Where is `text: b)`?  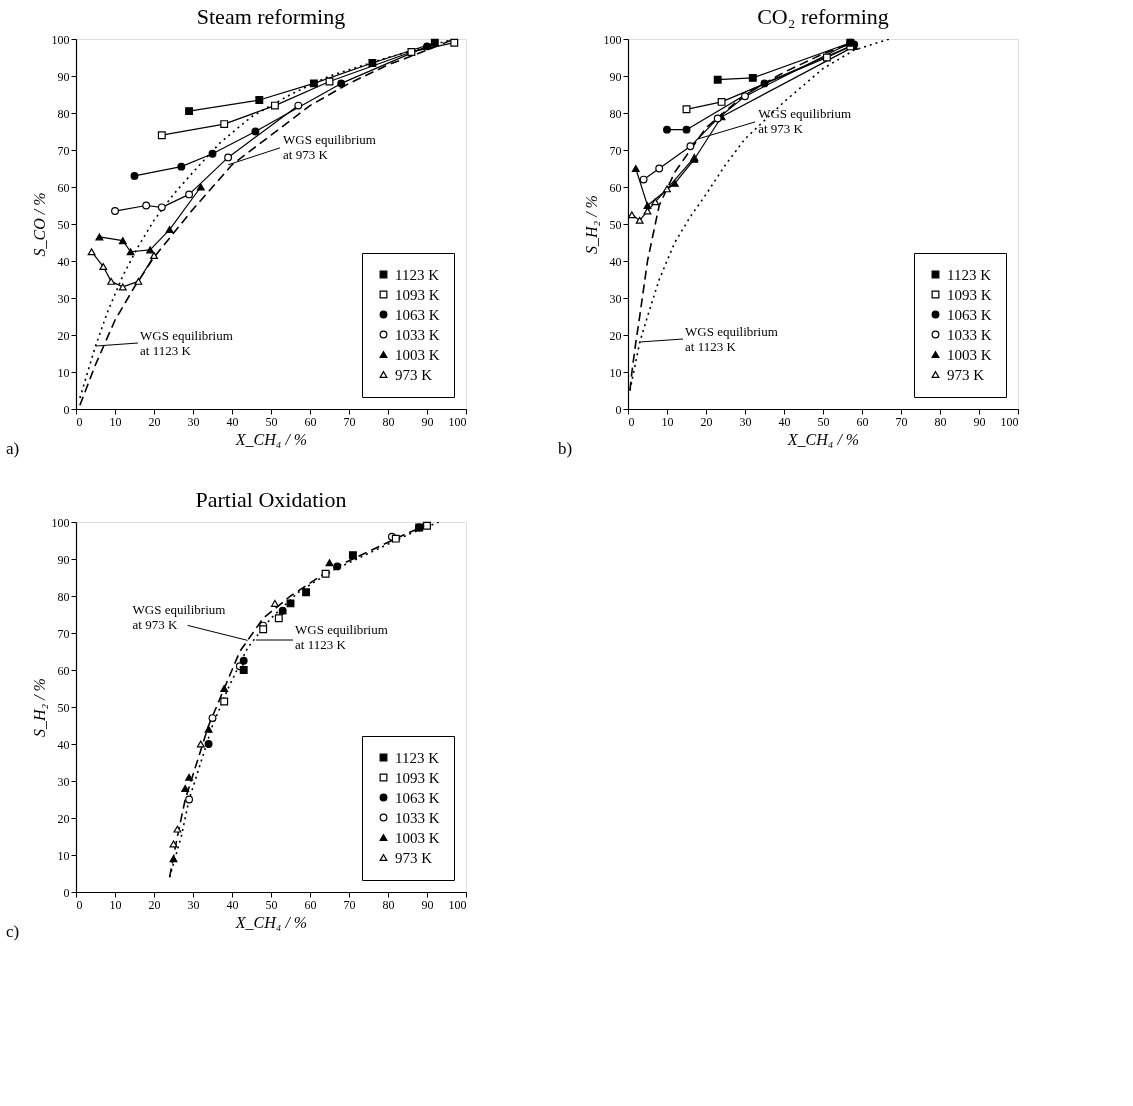 text: b) is located at coordinates (565, 448).